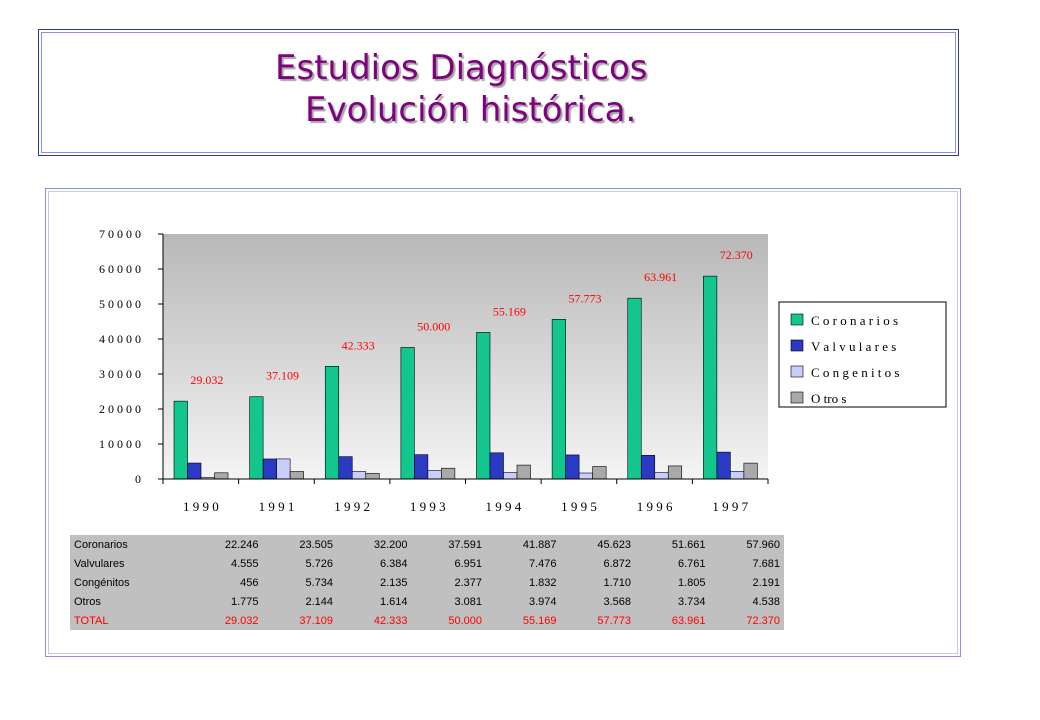  Describe the element at coordinates (316, 544) in the screenshot. I see `table-cell: 23.505` at that location.